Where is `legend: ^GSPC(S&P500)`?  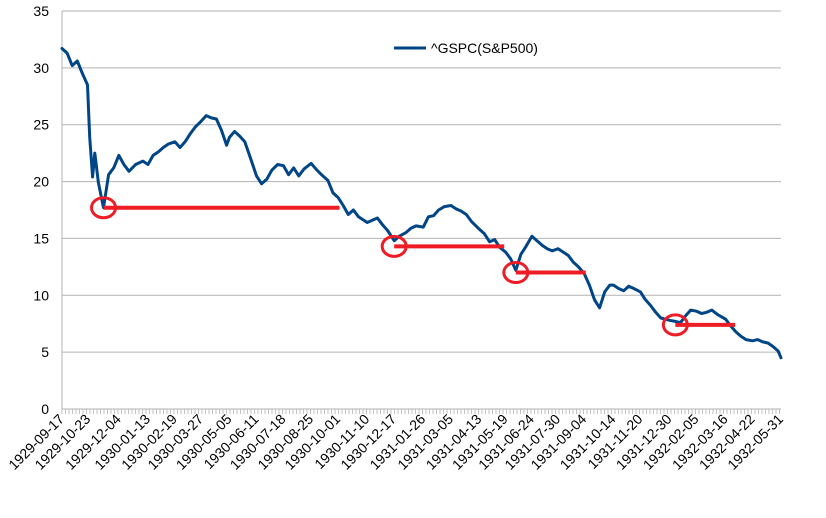 legend: ^GSPC(S&P500) is located at coordinates (466, 48).